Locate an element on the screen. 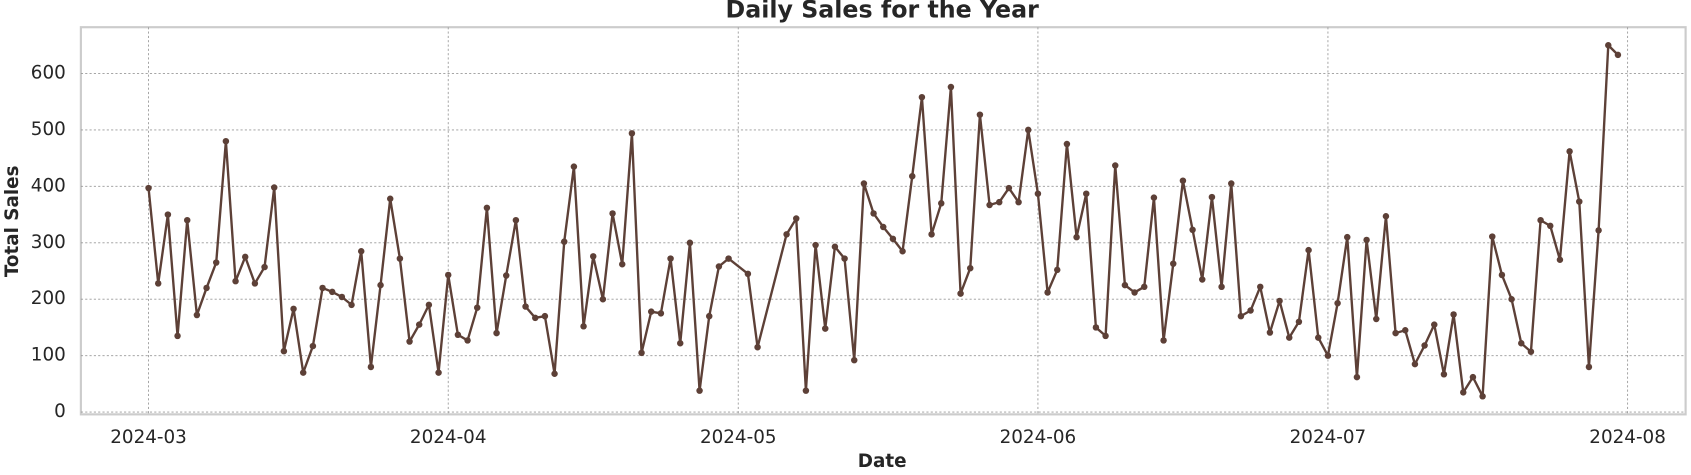 This screenshot has height=475, width=1691. y-tick-label: 300 is located at coordinates (48, 242).